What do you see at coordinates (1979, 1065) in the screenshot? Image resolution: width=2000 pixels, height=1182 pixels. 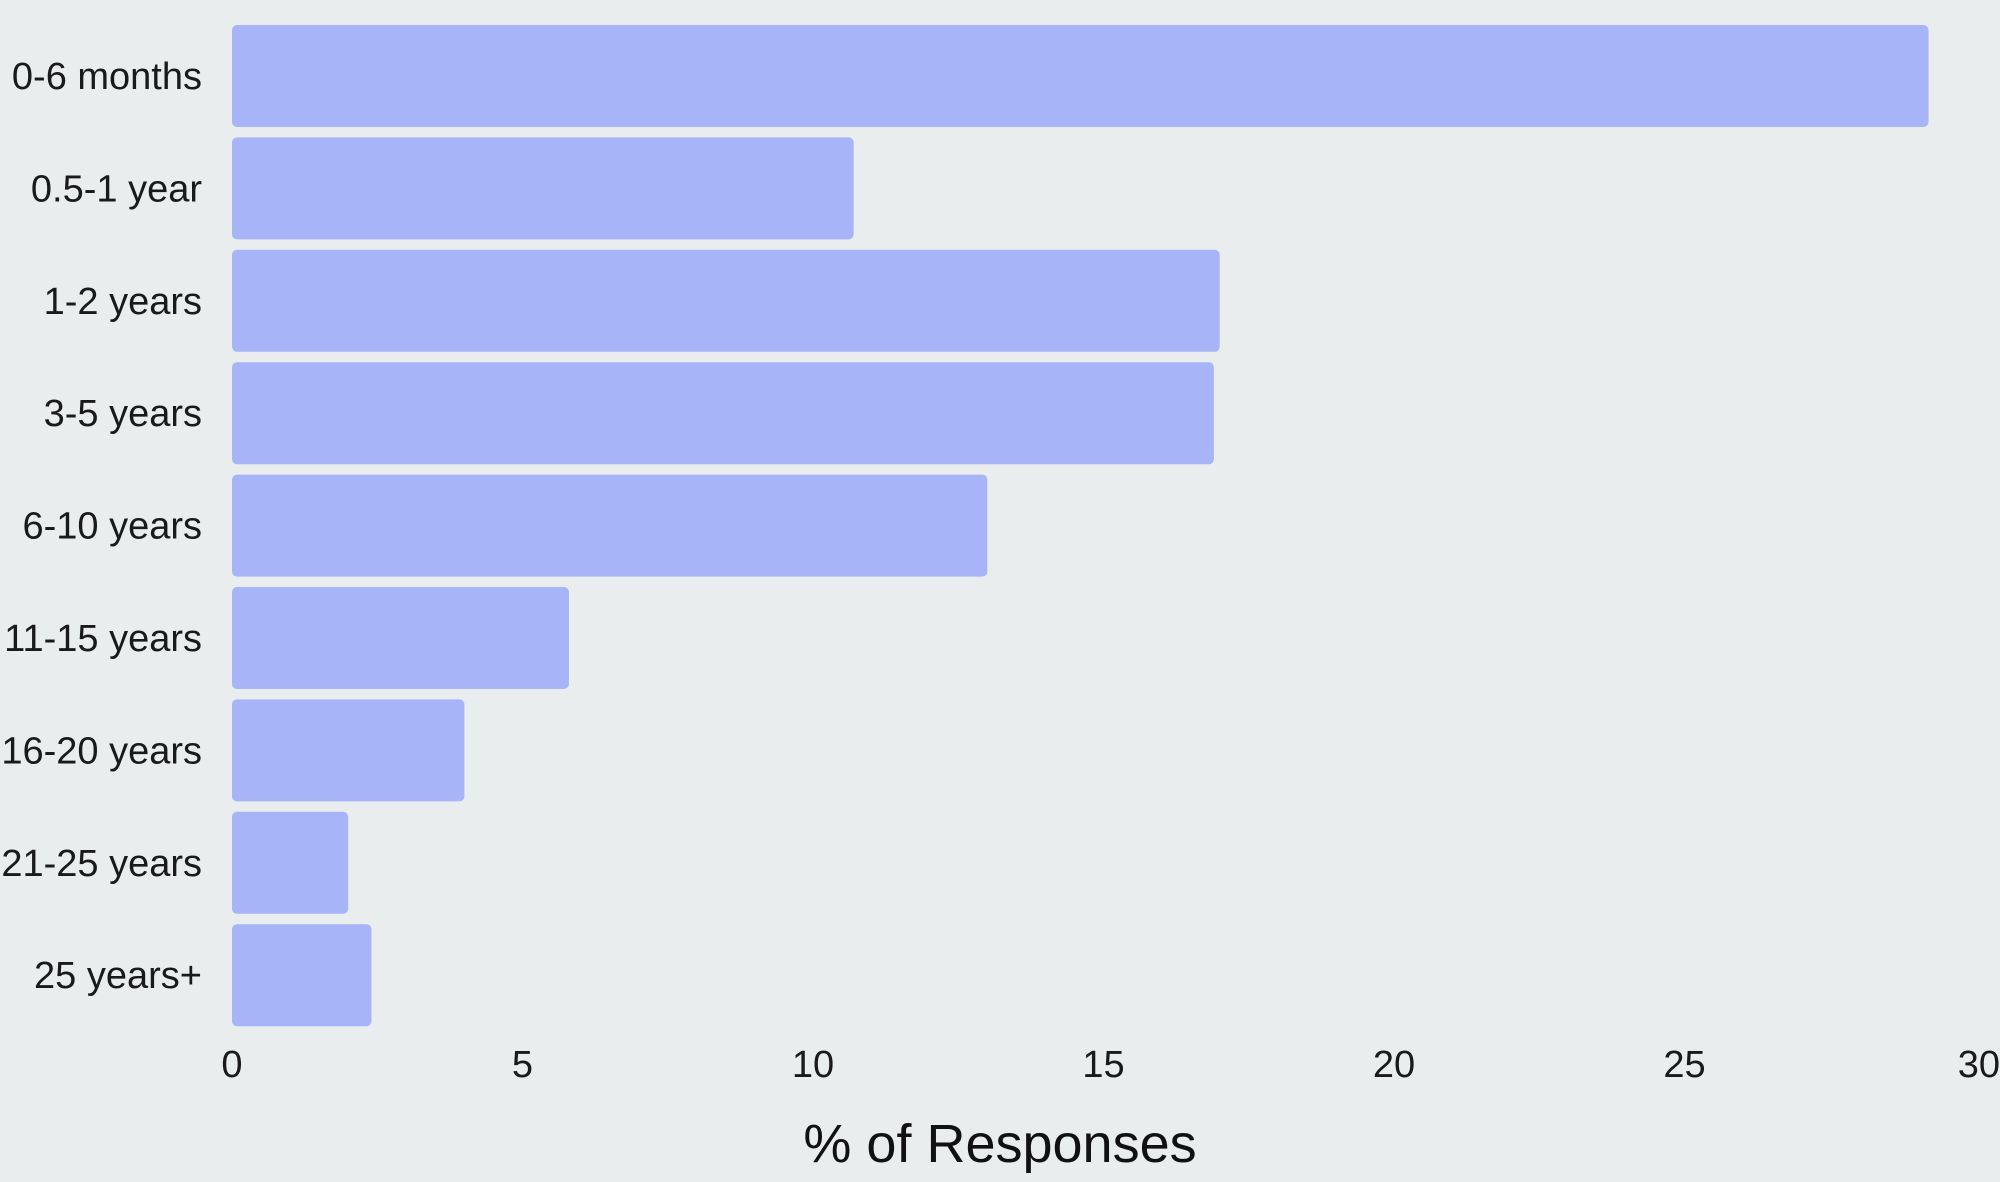 I see `x-tick-label-6: 30` at bounding box center [1979, 1065].